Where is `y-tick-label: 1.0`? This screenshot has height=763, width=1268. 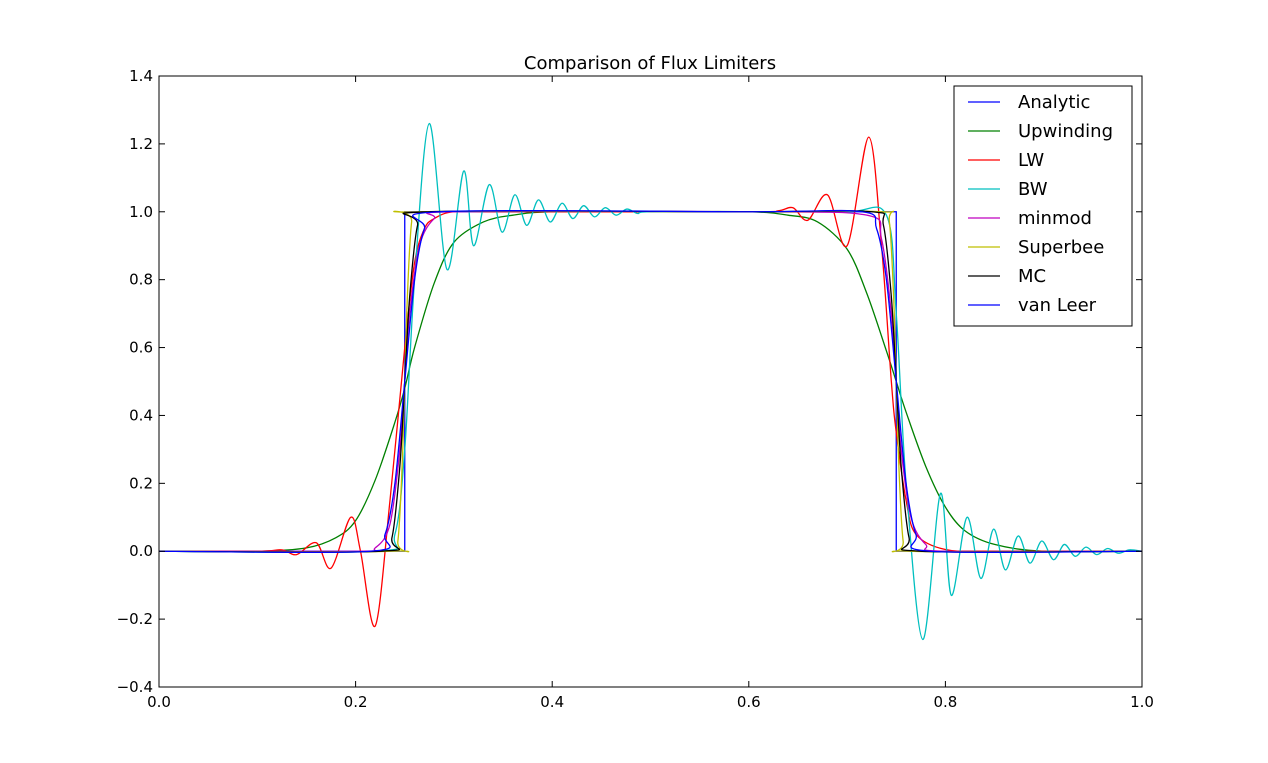
y-tick-label: 1.0 is located at coordinates (141, 212).